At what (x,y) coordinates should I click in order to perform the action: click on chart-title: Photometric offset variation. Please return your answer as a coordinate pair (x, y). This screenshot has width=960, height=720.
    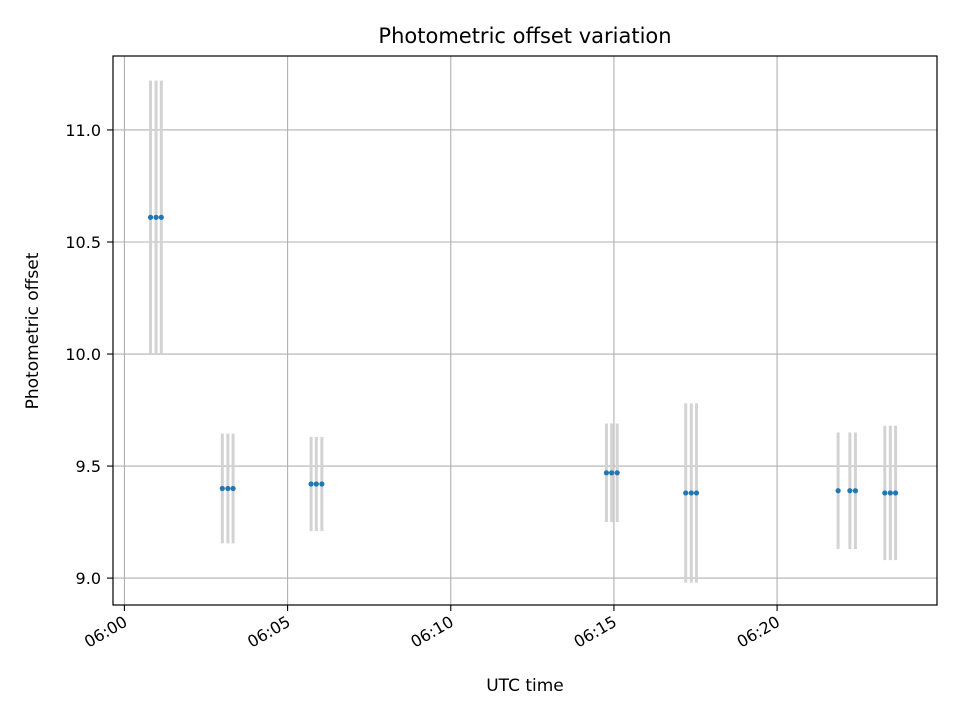
    Looking at the image, I should click on (524, 36).